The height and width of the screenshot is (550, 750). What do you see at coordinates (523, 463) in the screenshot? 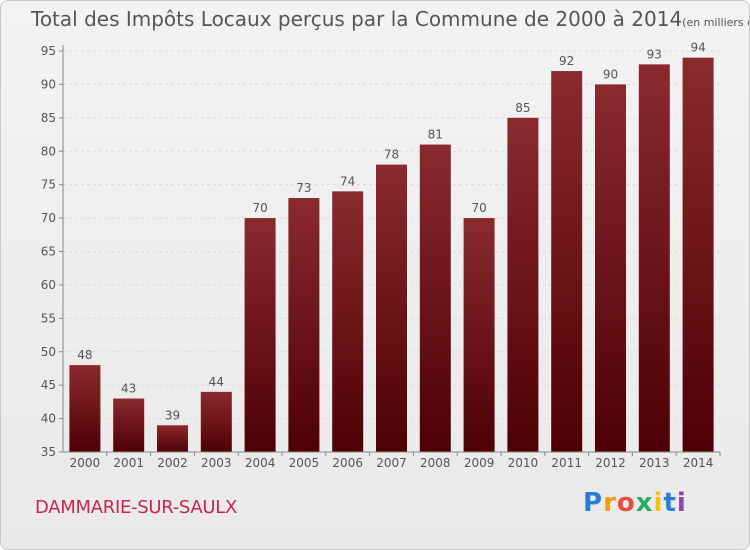
I see `x-tick-label-2010: 2010` at bounding box center [523, 463].